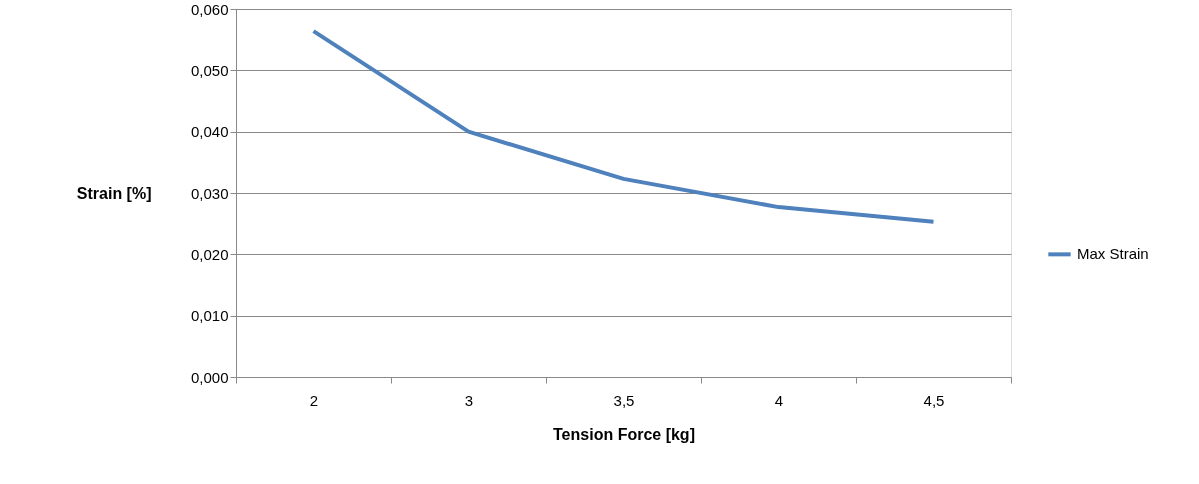 Image resolution: width=1199 pixels, height=484 pixels. What do you see at coordinates (209, 70) in the screenshot?
I see `y-tick-label: 0,050` at bounding box center [209, 70].